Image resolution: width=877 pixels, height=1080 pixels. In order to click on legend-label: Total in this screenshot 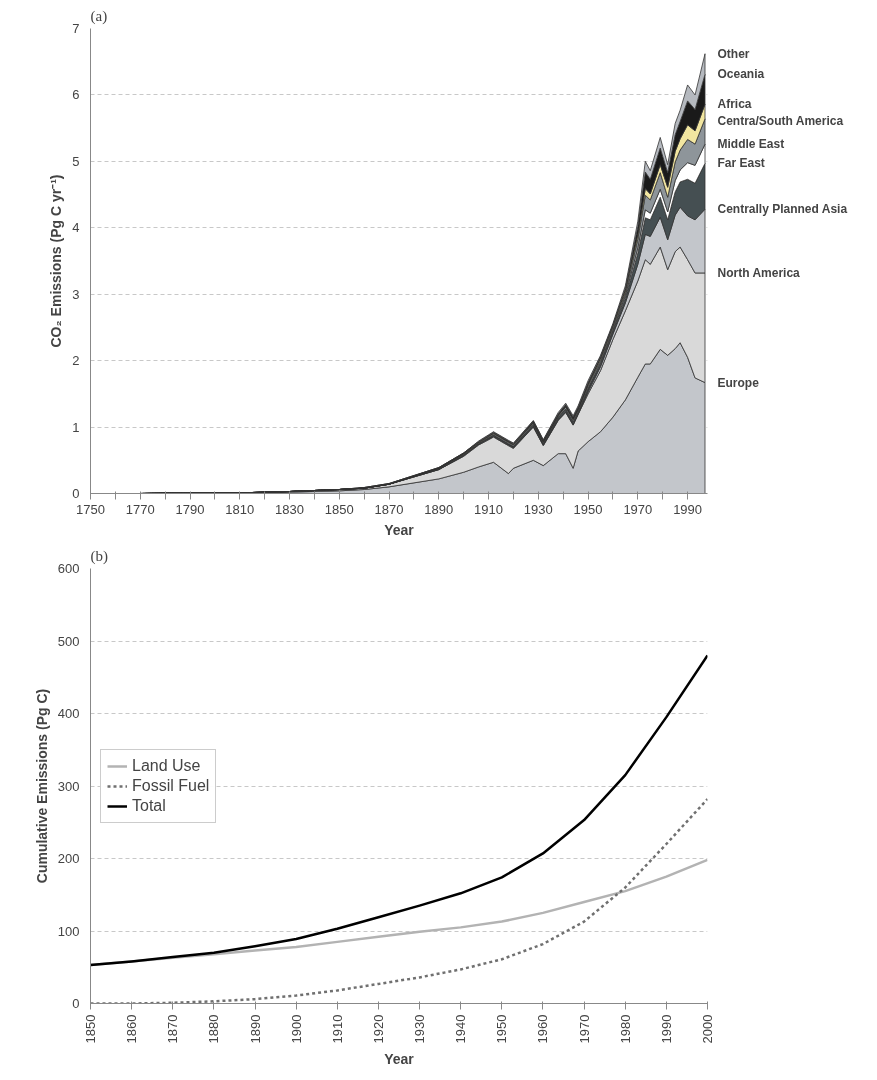, I will do `click(149, 805)`.